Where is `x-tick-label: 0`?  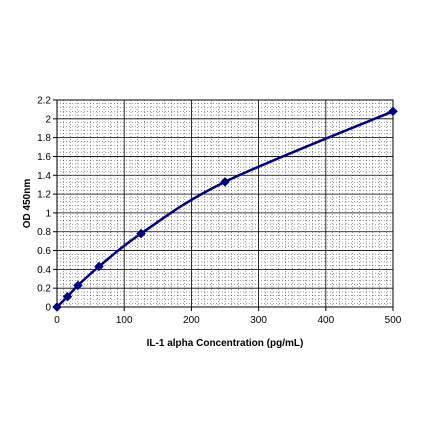 x-tick-label: 0 is located at coordinates (57, 320).